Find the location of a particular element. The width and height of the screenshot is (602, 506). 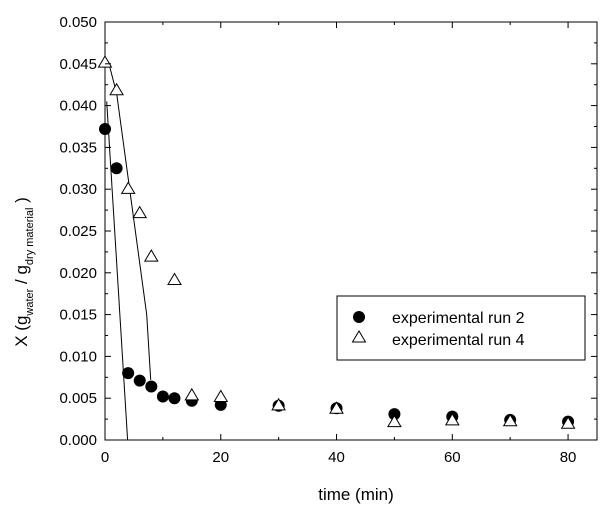

y-tick-label: 0.045 is located at coordinates (78, 64).